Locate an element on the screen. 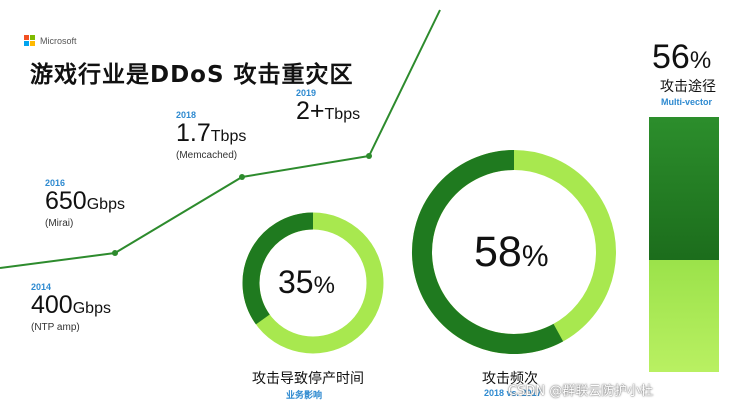  brand-name: Microsoft is located at coordinates (58, 40).